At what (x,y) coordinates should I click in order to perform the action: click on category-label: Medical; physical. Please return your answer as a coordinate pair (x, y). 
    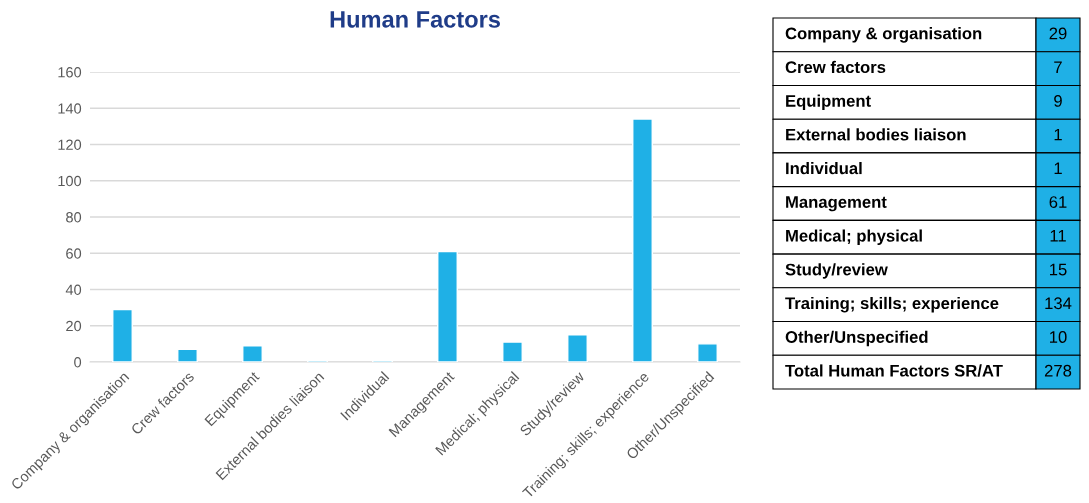
    Looking at the image, I should click on (854, 237).